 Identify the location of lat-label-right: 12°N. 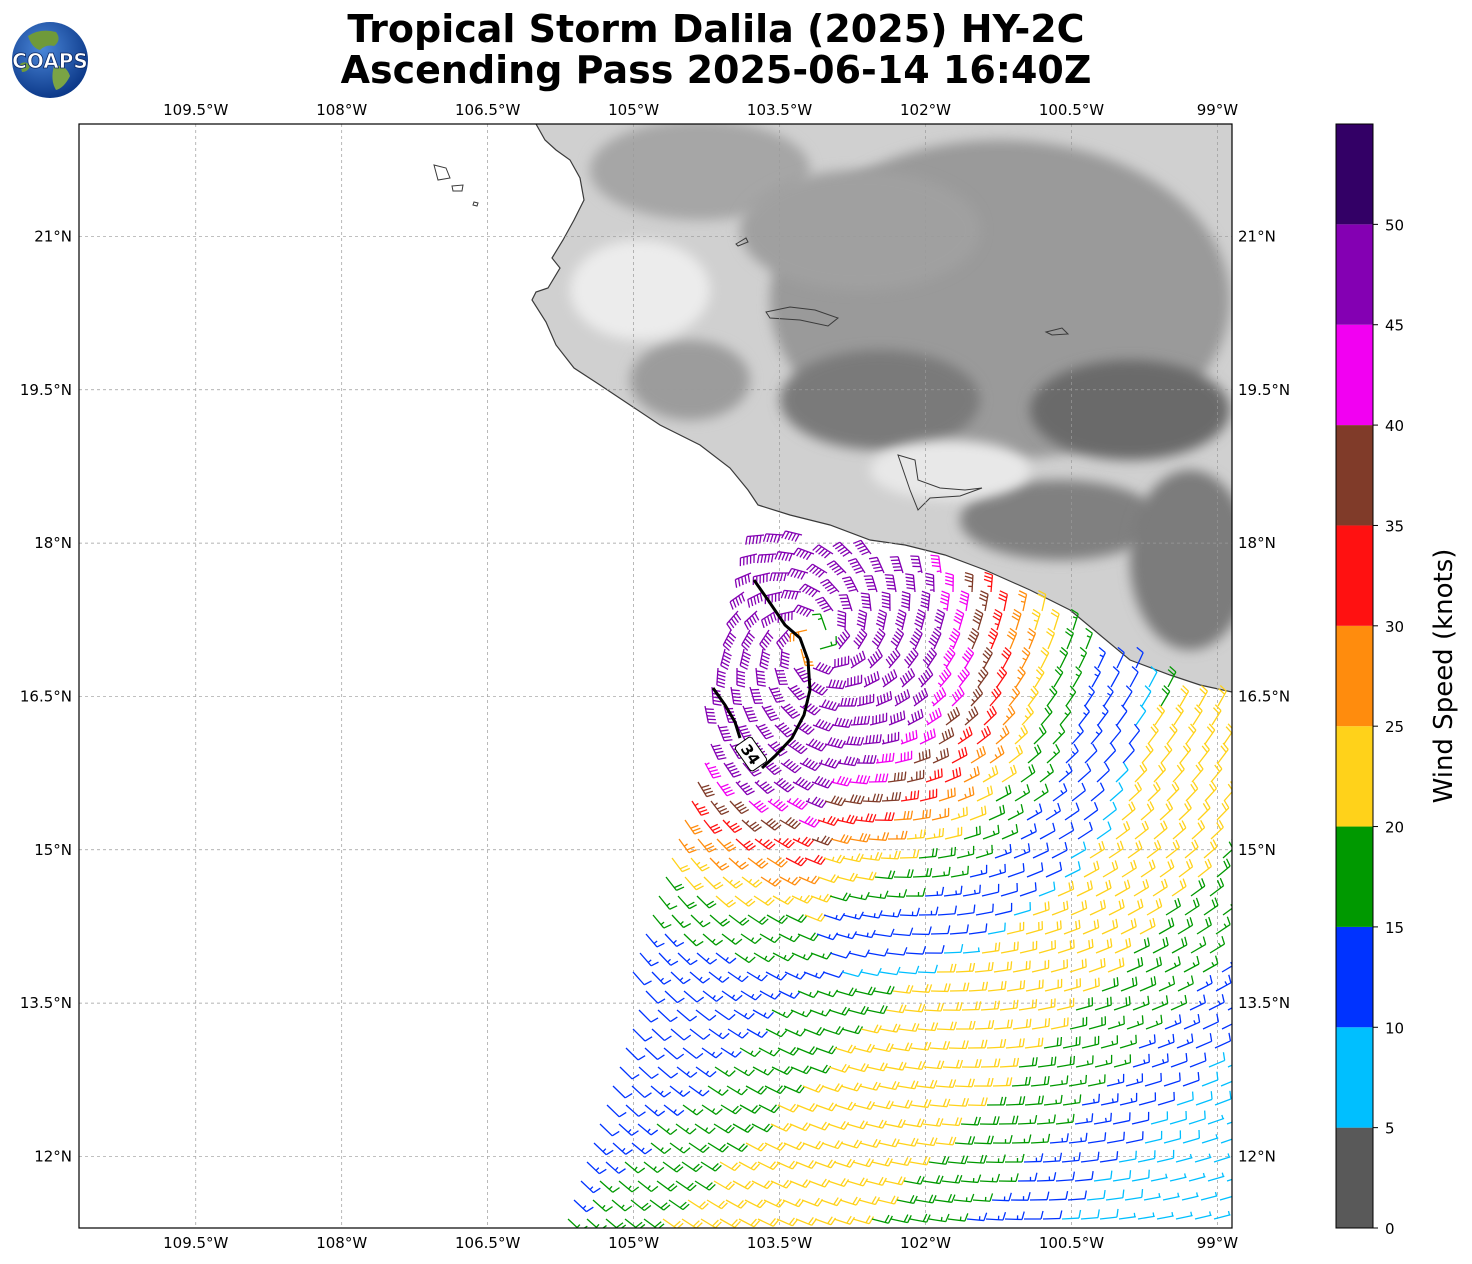
(1257, 1156).